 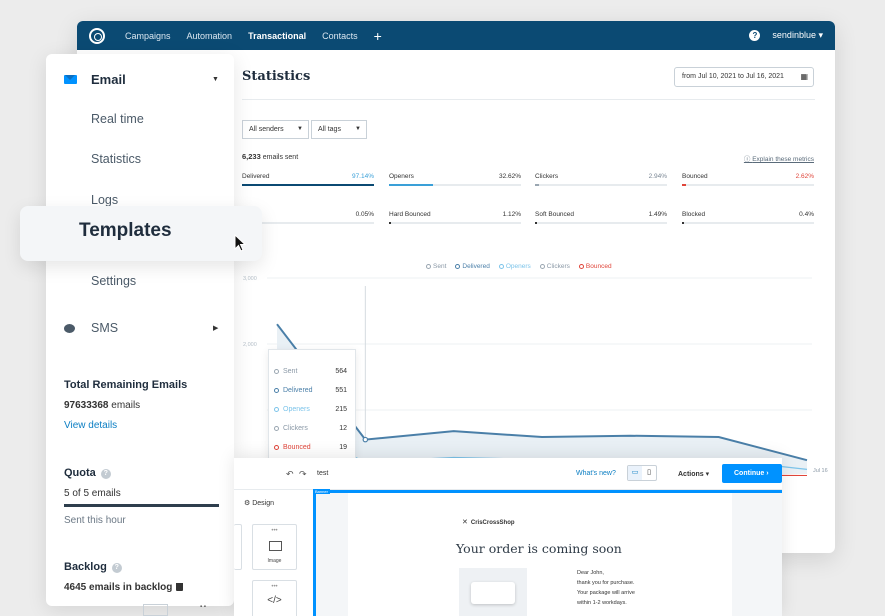 I want to click on email-headline: Your order is coming soon, so click(x=539, y=548).